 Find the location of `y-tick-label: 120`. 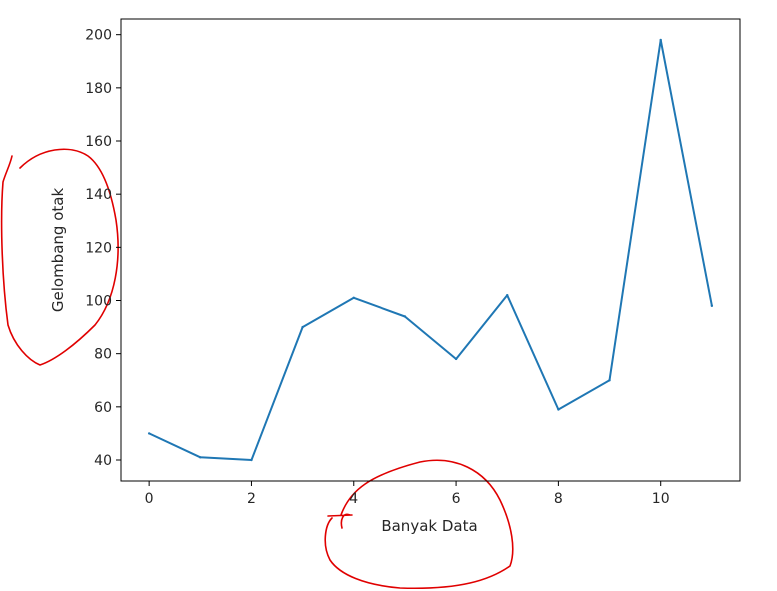

y-tick-label: 120 is located at coordinates (98, 248).